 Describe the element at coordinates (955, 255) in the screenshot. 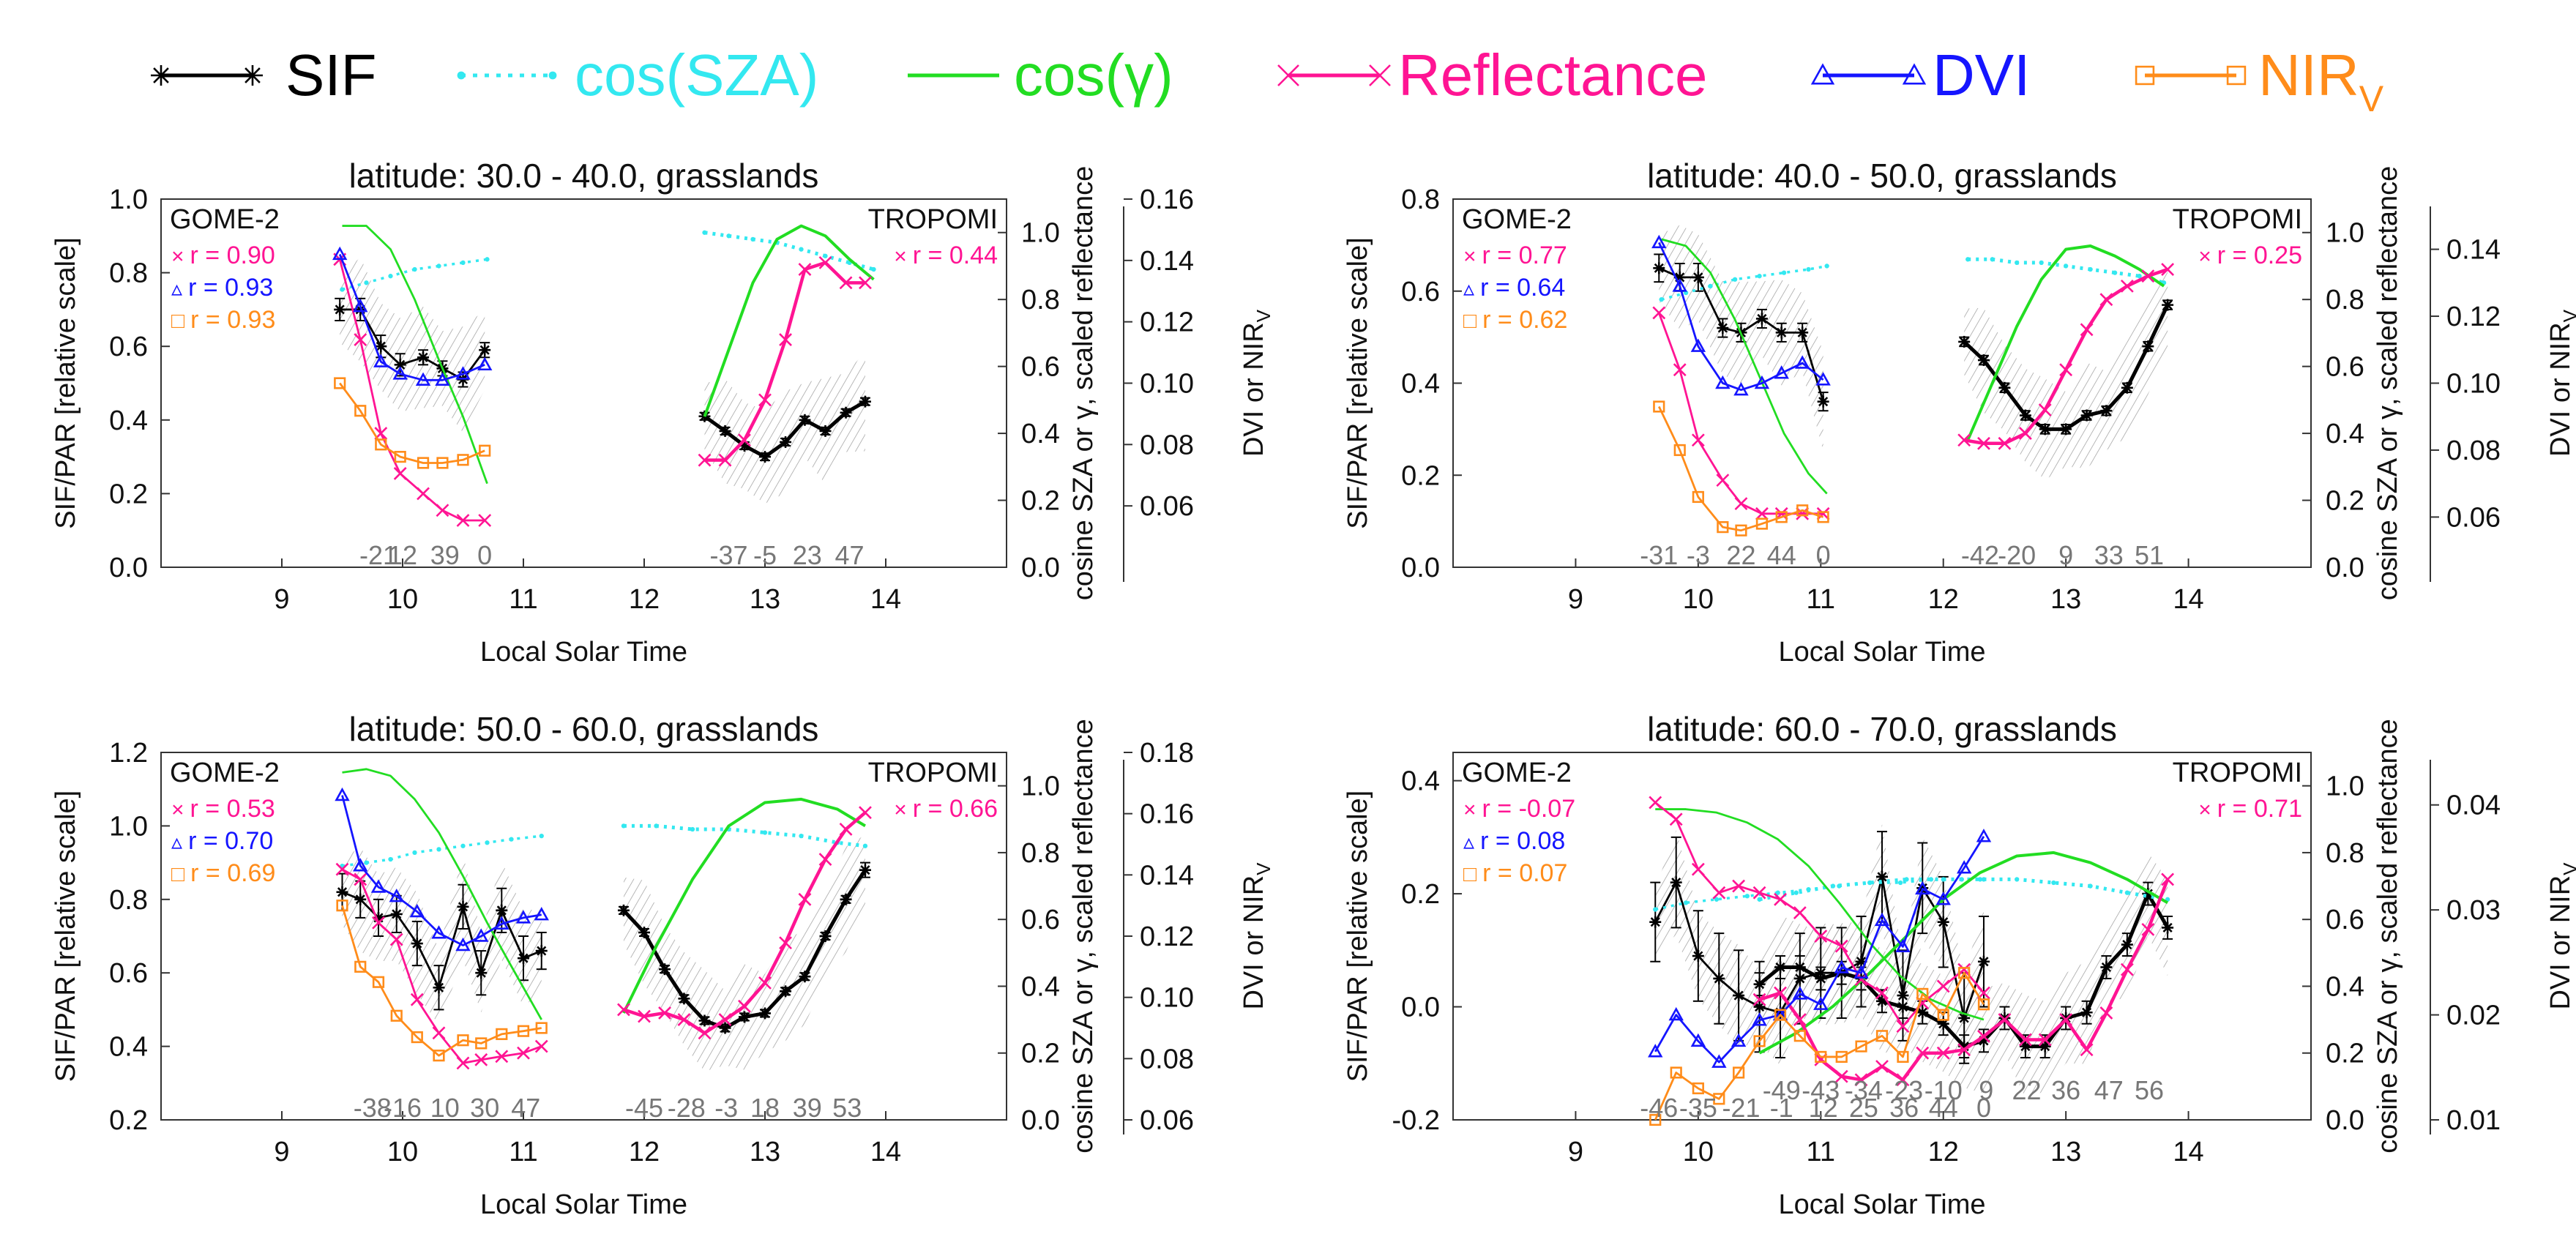

I see `stat-text: r = 0.44` at that location.